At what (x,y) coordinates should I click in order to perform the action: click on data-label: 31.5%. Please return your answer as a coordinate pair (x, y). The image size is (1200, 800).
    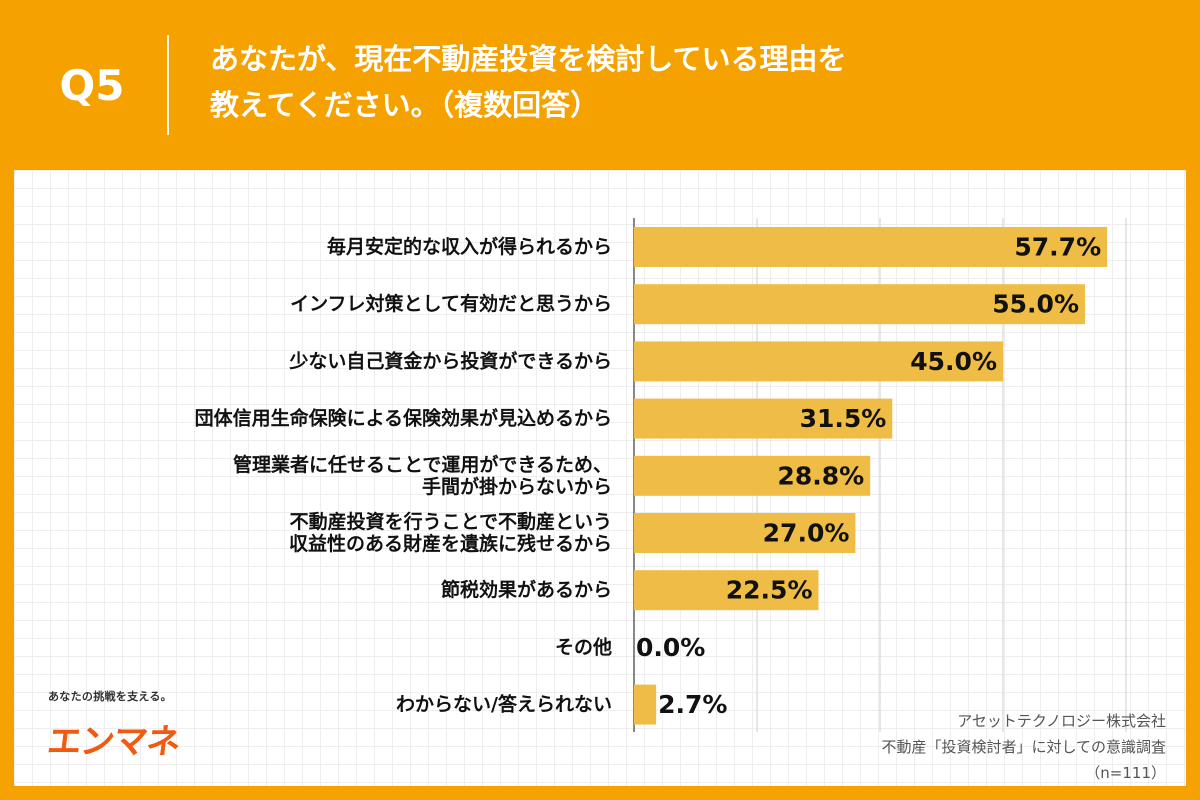
    Looking at the image, I should click on (843, 418).